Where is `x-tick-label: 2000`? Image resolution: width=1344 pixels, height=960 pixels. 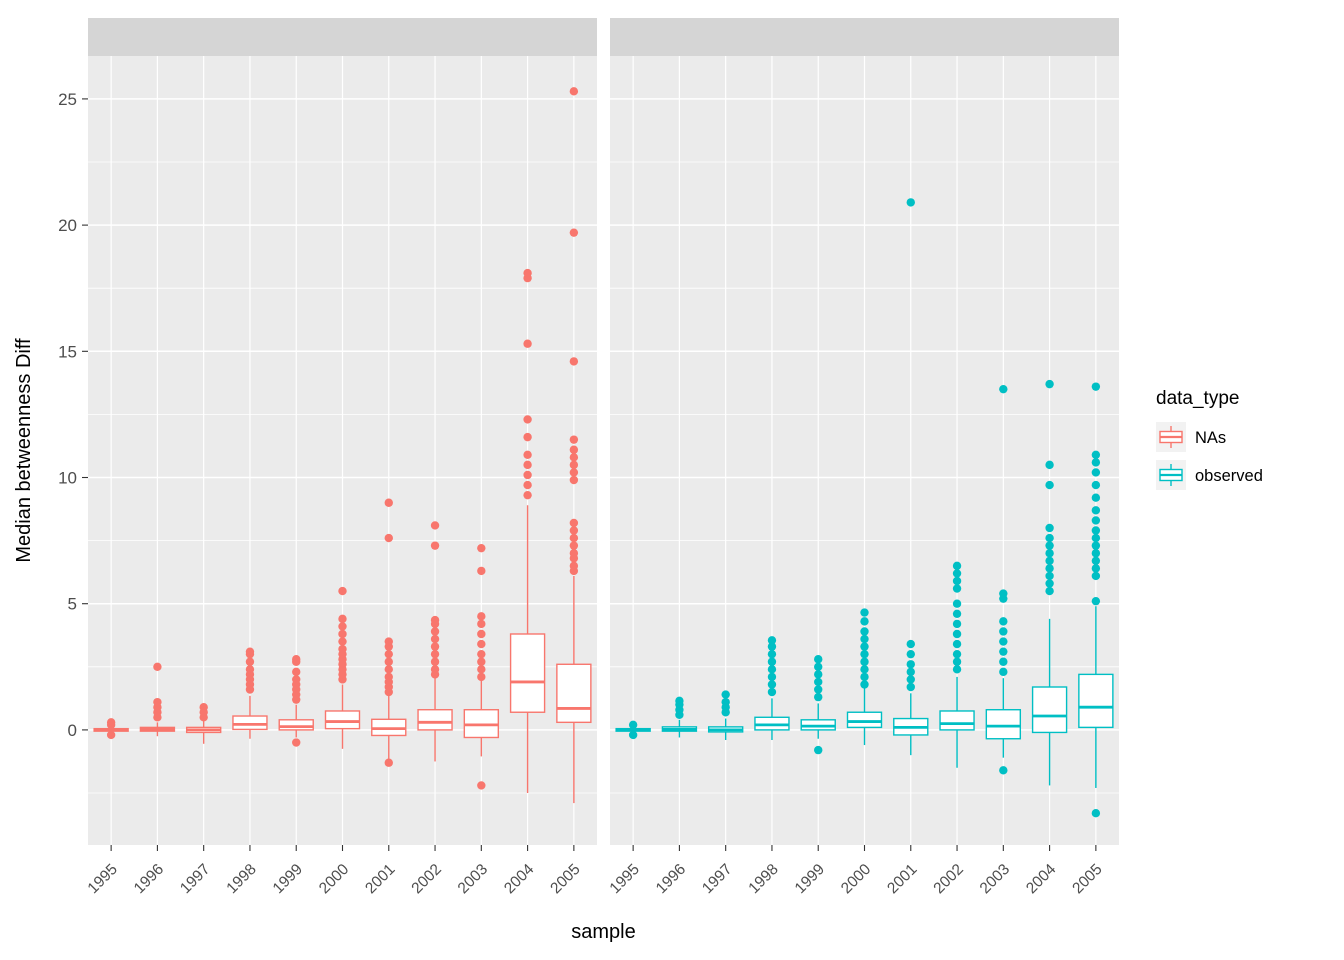 x-tick-label: 2000 is located at coordinates (856, 879).